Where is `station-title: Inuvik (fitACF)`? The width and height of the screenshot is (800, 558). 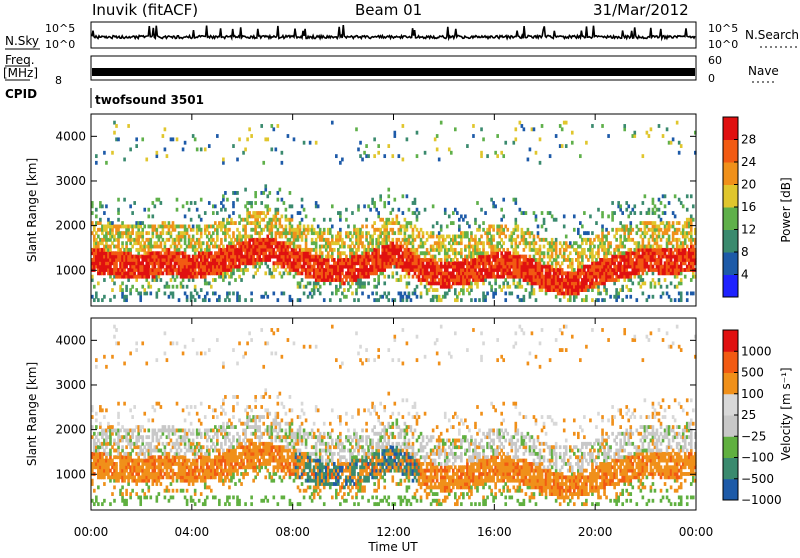
station-title: Inuvik (fitACF) is located at coordinates (145, 10).